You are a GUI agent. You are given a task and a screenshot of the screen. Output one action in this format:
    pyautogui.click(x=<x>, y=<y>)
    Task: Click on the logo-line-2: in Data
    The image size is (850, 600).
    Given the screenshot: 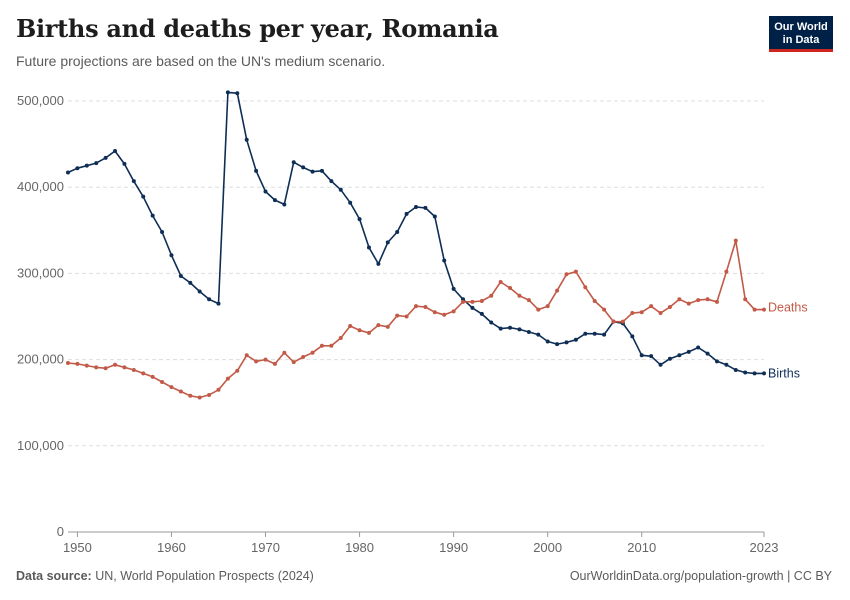 What is the action you would take?
    pyautogui.click(x=801, y=40)
    